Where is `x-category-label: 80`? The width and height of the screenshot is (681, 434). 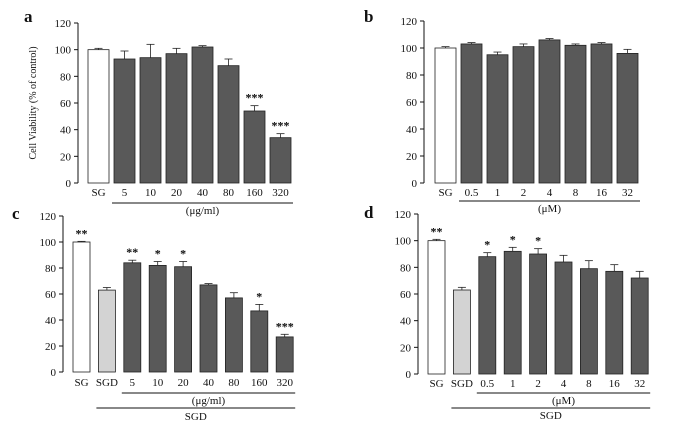
x-category-label: 80 is located at coordinates (234, 383).